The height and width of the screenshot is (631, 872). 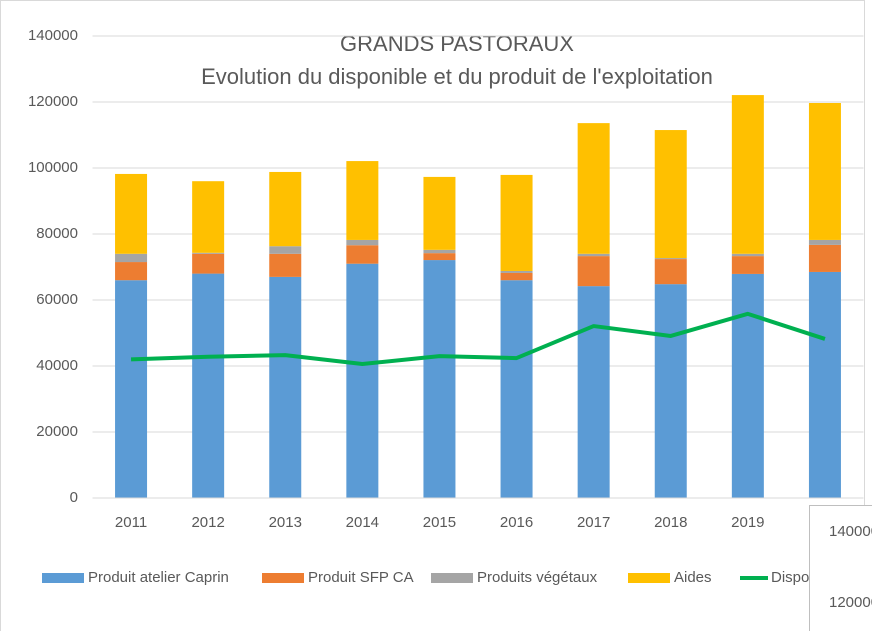 What do you see at coordinates (457, 43) in the screenshot?
I see `chart-title: GRANDS PASTORAUX` at bounding box center [457, 43].